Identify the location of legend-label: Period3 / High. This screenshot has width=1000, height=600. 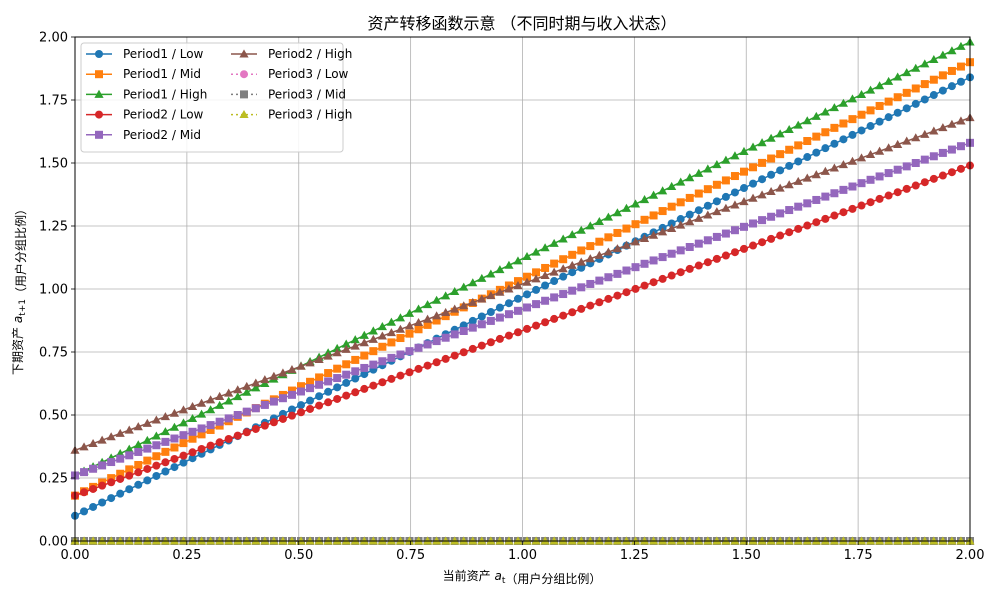
(310, 115).